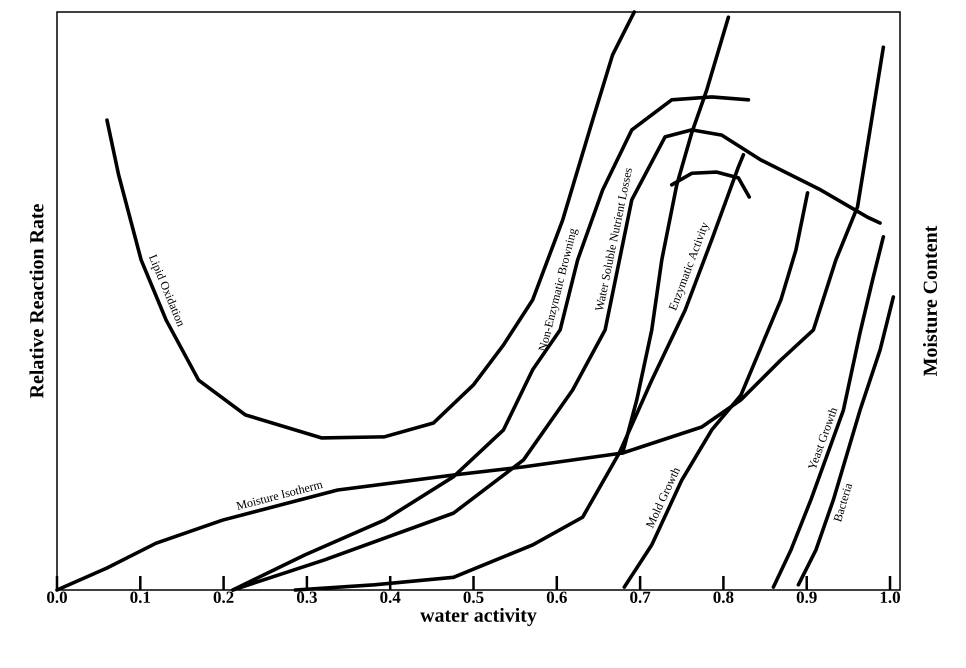  Describe the element at coordinates (842, 503) in the screenshot. I see `text: Bacteria` at that location.